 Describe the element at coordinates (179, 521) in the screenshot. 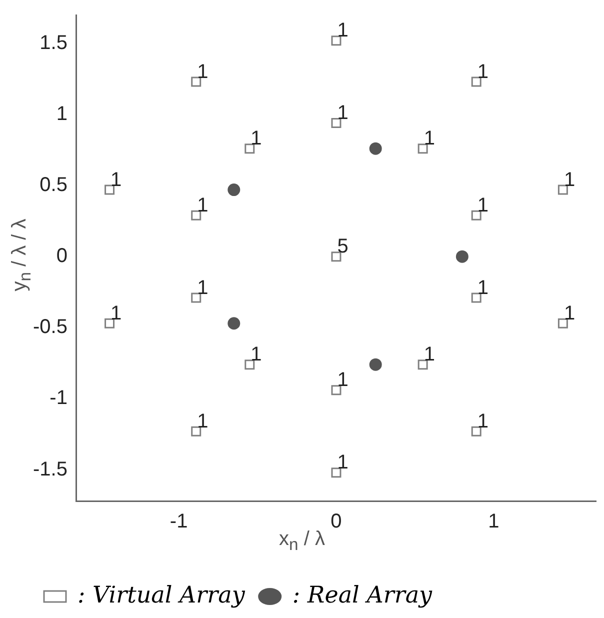

I see `x-tick-label: -1` at that location.